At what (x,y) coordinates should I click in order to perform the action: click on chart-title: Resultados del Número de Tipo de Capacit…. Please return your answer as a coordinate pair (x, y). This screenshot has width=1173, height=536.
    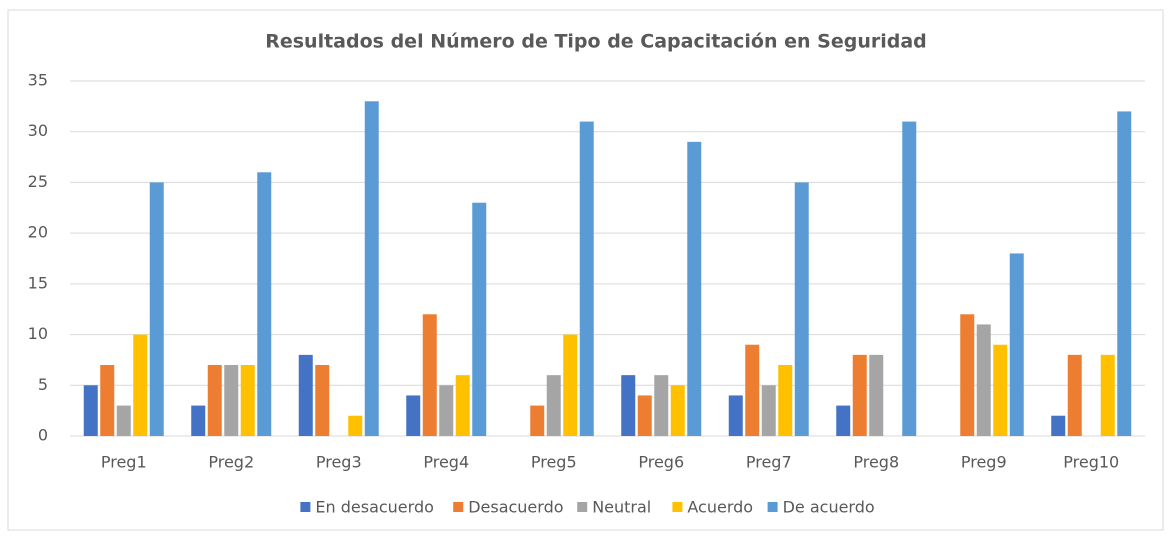
    Looking at the image, I should click on (596, 42).